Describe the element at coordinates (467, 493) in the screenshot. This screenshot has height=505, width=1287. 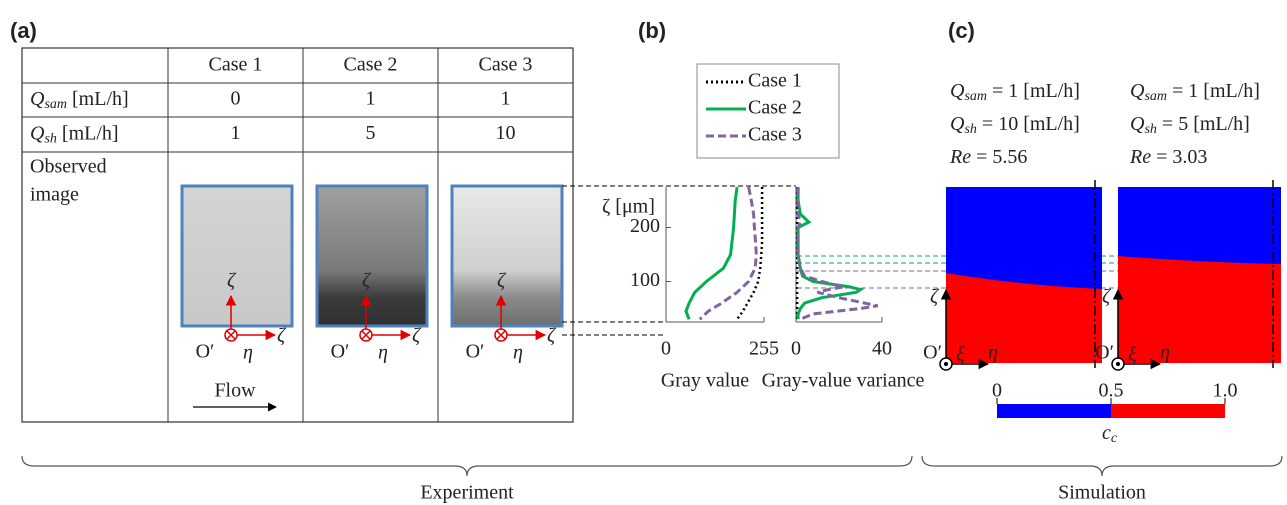
I see `group-label: Experiment` at that location.